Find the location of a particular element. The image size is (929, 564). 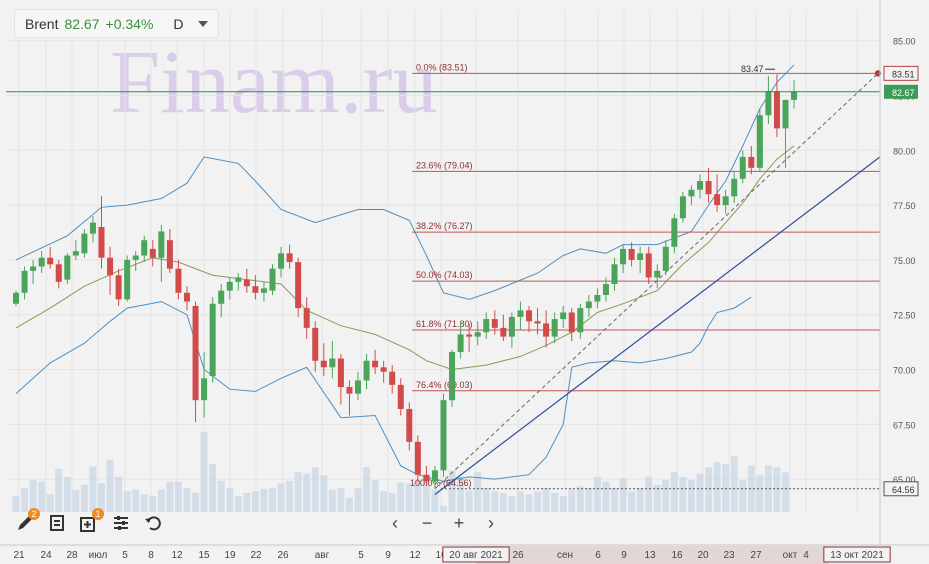

undo-button is located at coordinates (153, 523).